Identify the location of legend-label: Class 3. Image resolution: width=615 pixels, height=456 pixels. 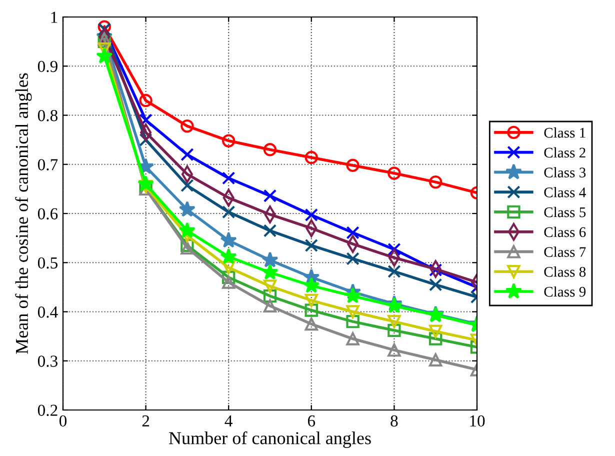
(565, 172).